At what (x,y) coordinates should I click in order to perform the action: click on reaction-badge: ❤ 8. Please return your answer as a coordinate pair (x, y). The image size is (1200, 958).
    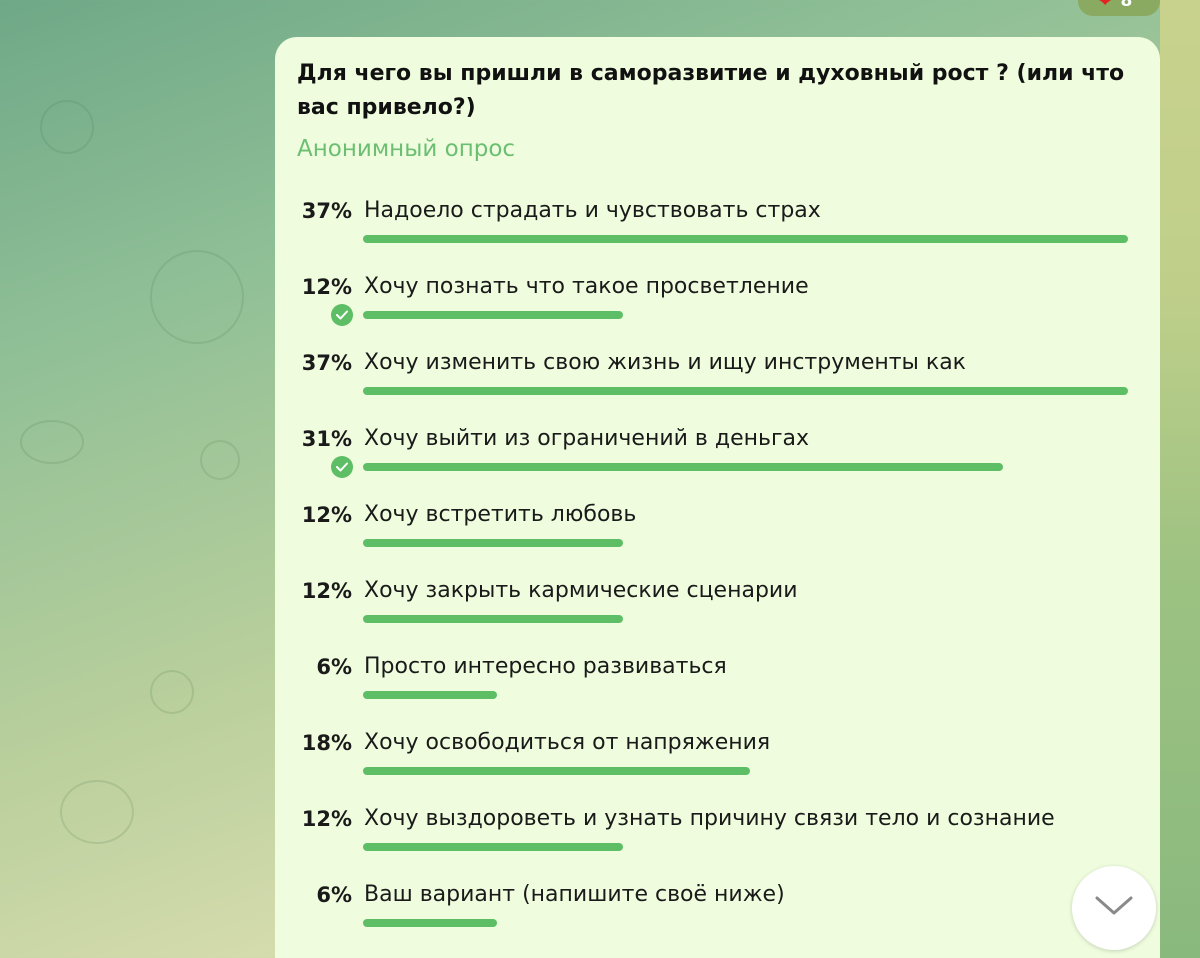
    Looking at the image, I should click on (1119, 8).